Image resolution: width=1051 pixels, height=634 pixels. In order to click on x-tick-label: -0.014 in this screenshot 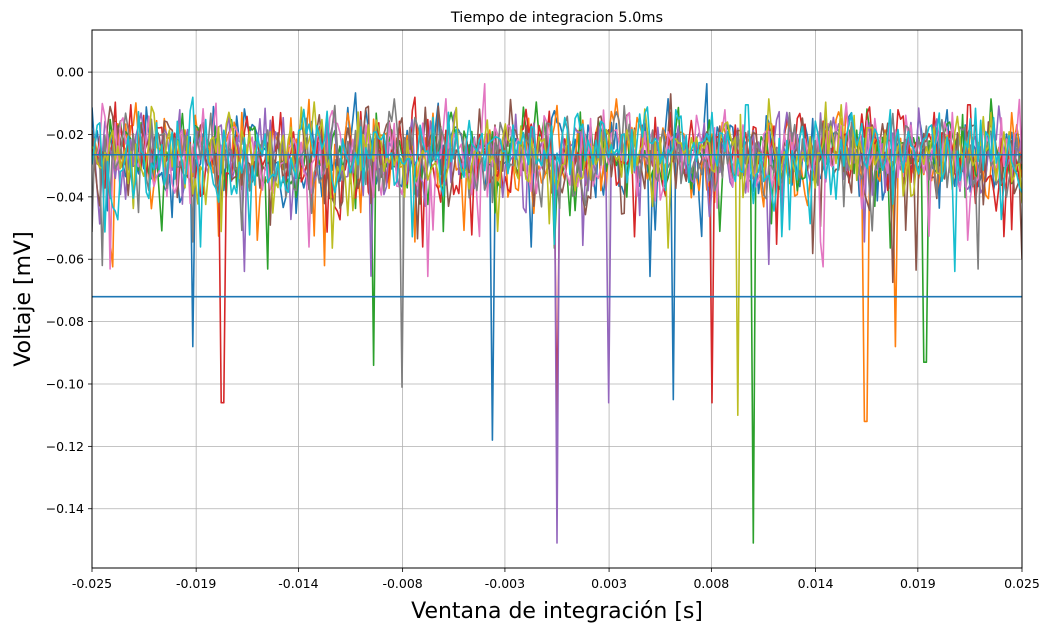, I will do `click(298, 583)`.